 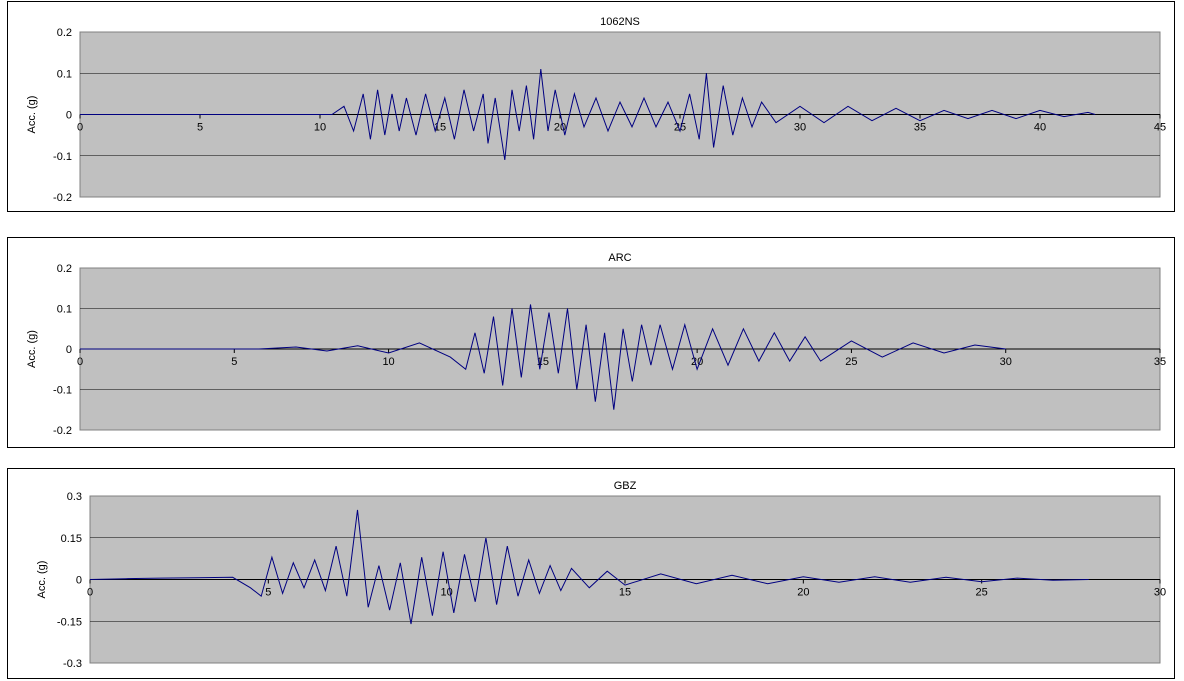 What do you see at coordinates (619, 258) in the screenshot?
I see `chart-title: ARC` at bounding box center [619, 258].